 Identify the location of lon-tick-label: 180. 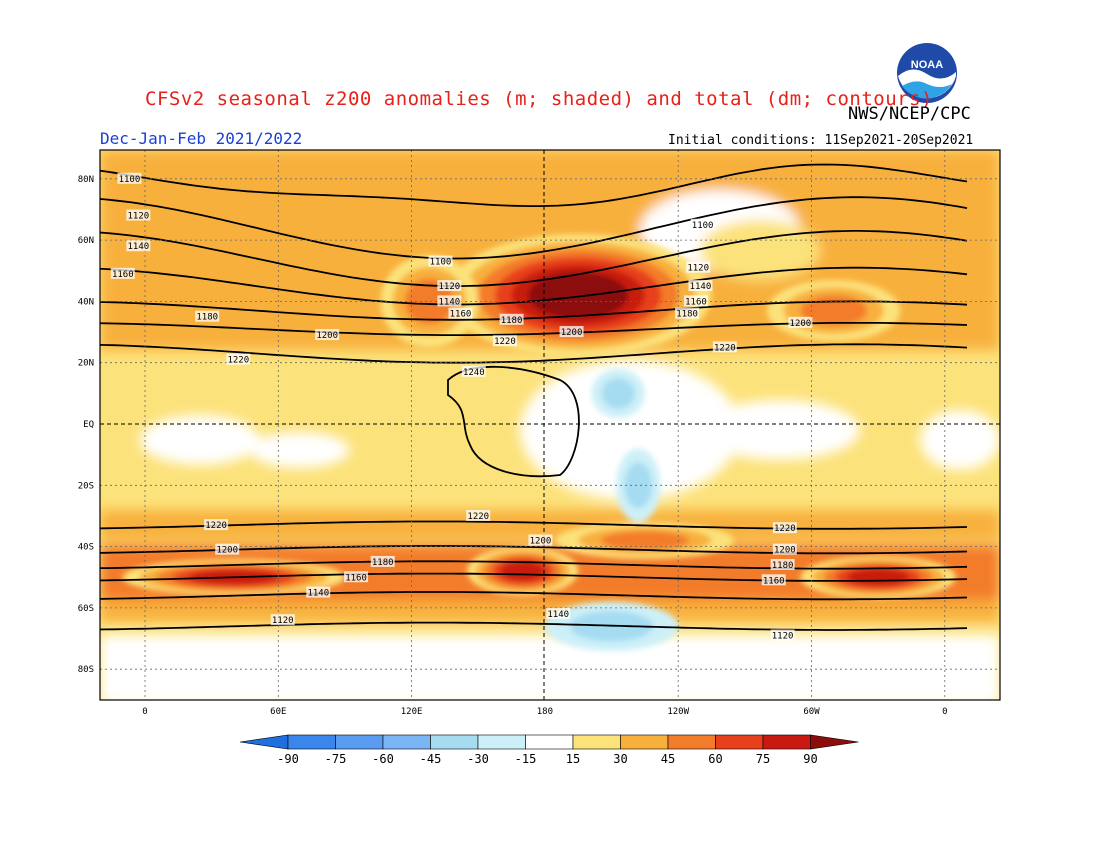
(545, 712).